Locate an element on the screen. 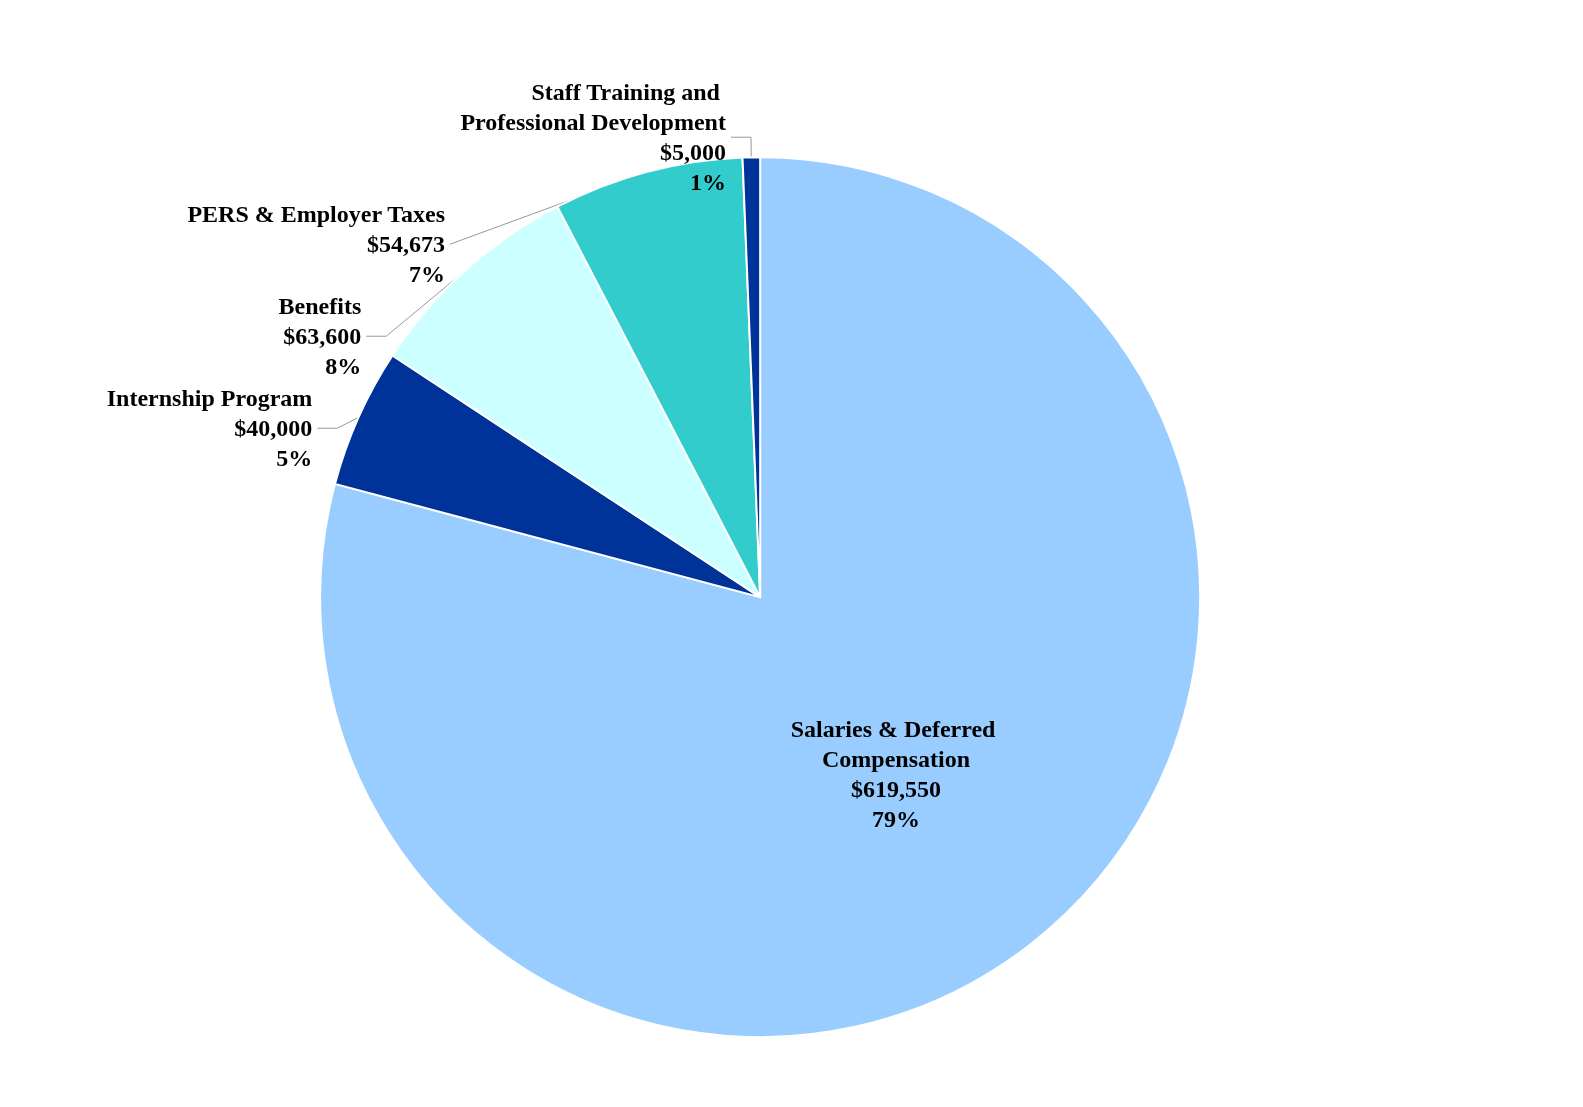  slice-label: Internship Program is located at coordinates (209, 398).